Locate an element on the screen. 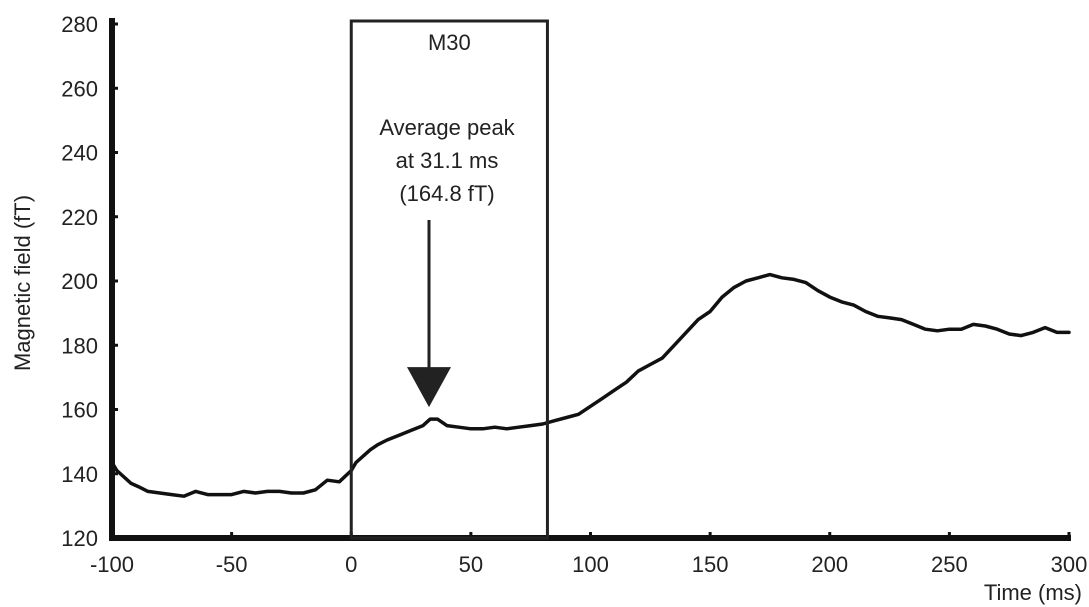  x-tick-label: 150 is located at coordinates (710, 564).